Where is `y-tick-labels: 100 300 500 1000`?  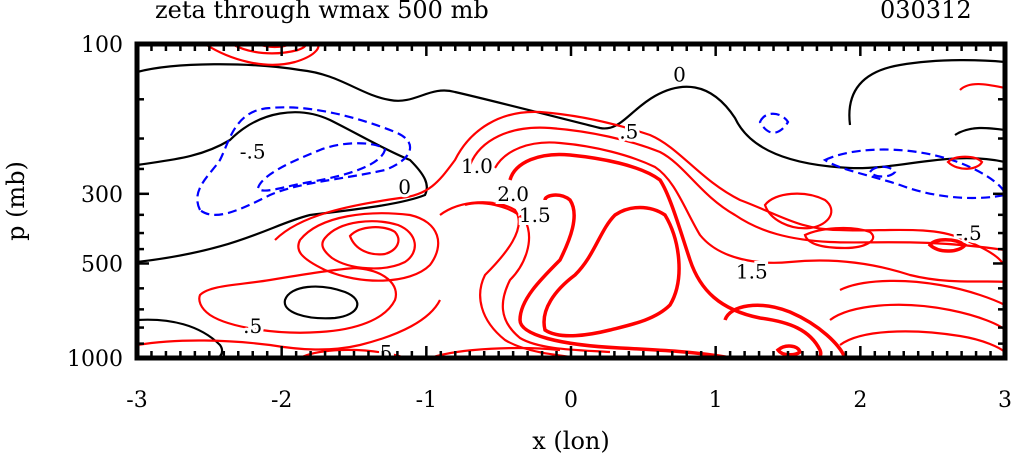
y-tick-labels: 100 300 500 1000 is located at coordinates (95, 202).